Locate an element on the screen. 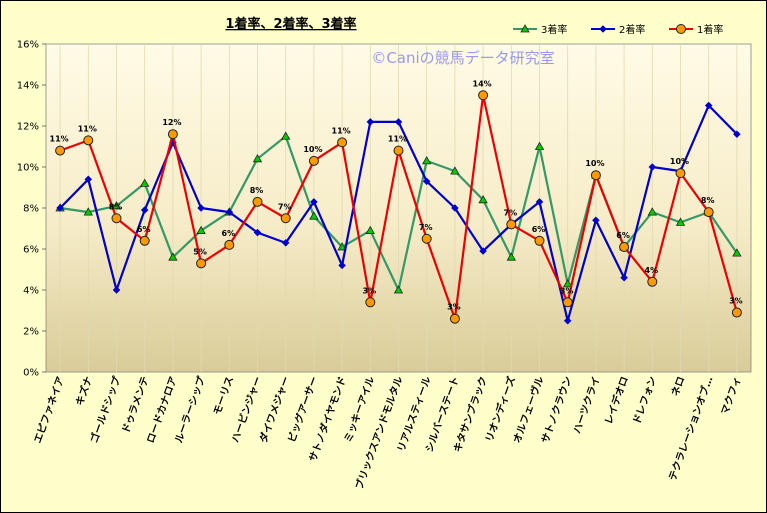 Image resolution: width=767 pixels, height=513 pixels. data-label: 5% is located at coordinates (200, 251).